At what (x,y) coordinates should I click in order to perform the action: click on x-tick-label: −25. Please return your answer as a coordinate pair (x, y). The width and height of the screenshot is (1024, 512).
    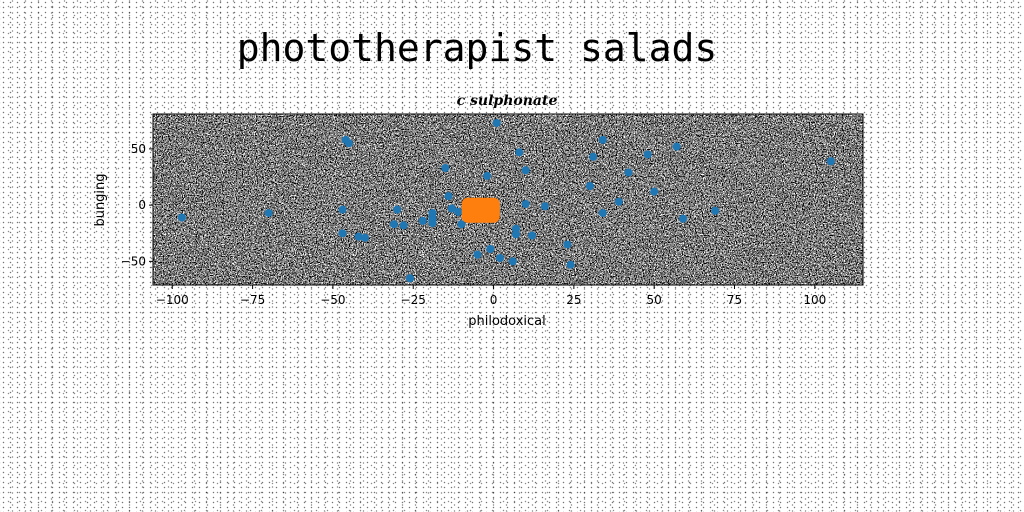
    Looking at the image, I should click on (413, 300).